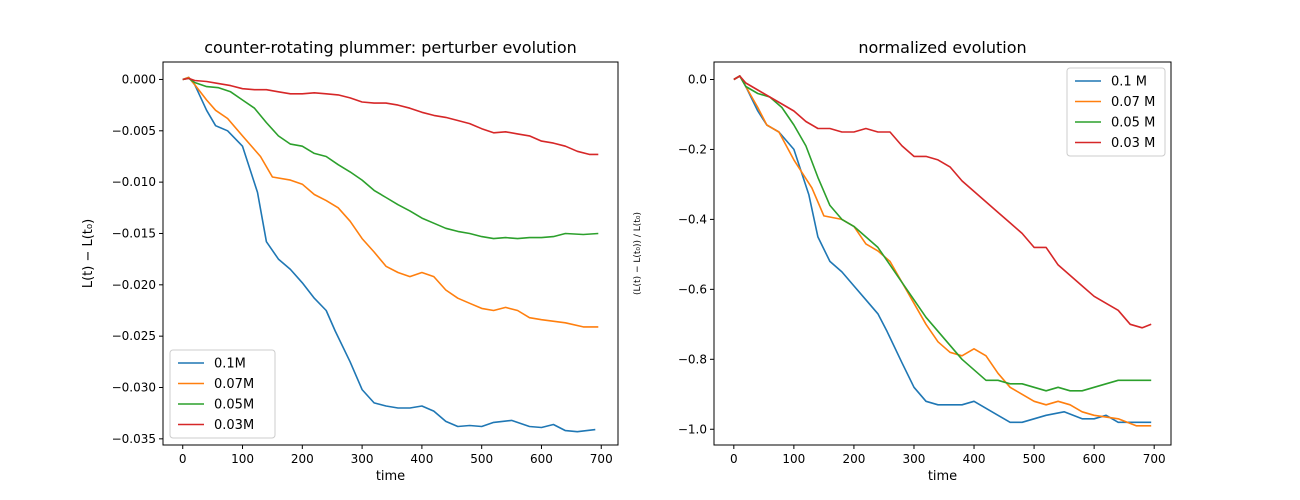 The image size is (1300, 500). I want to click on legend-item: 0.07M, so click(216, 384).